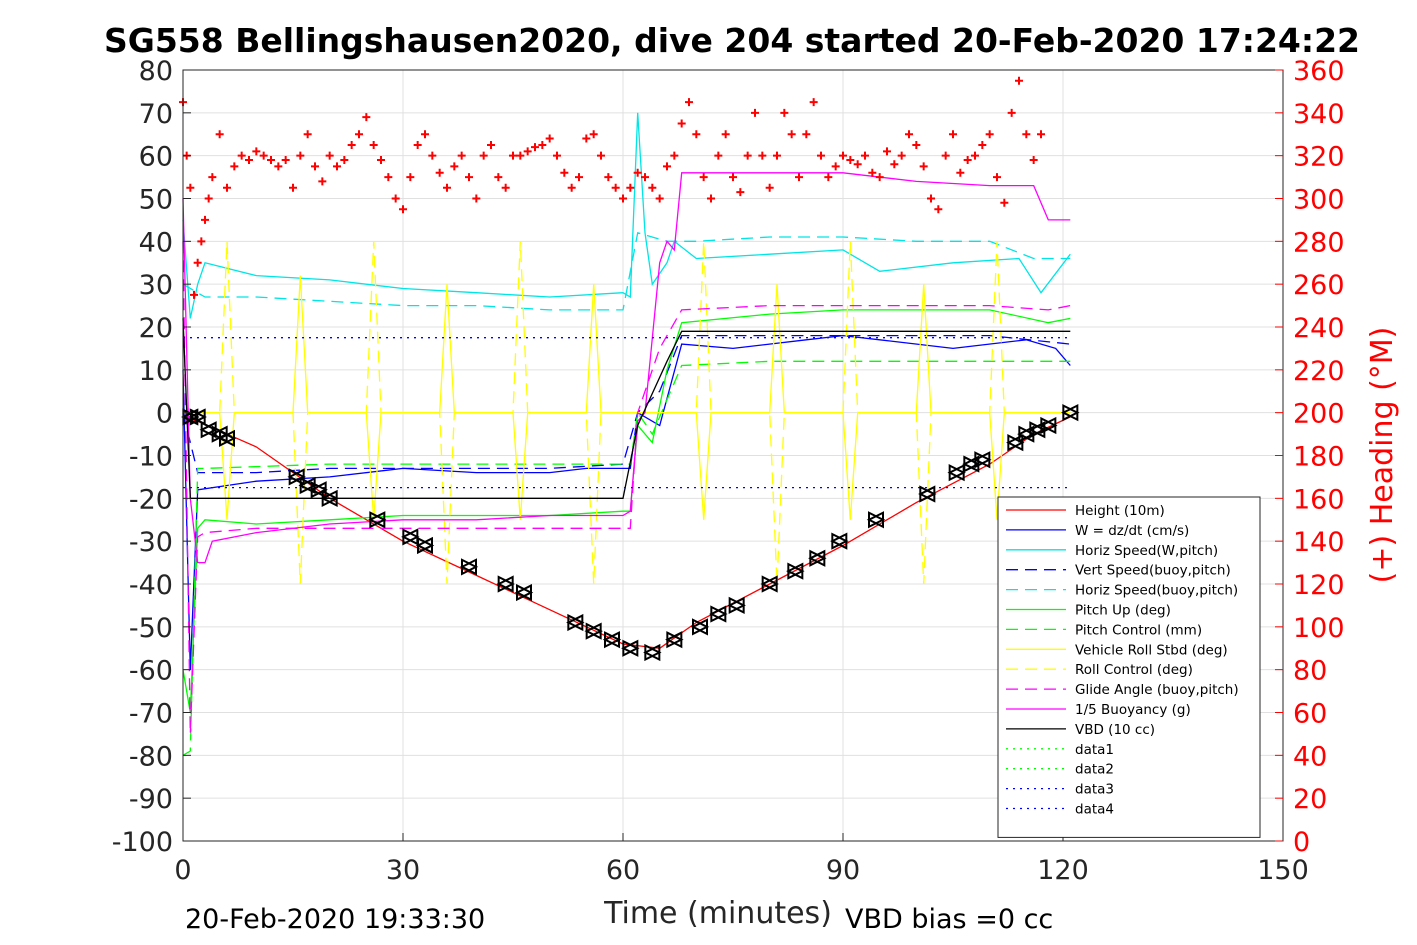 This screenshot has height=945, width=1417. What do you see at coordinates (1063, 870) in the screenshot?
I see `x-tick-label: 120` at bounding box center [1063, 870].